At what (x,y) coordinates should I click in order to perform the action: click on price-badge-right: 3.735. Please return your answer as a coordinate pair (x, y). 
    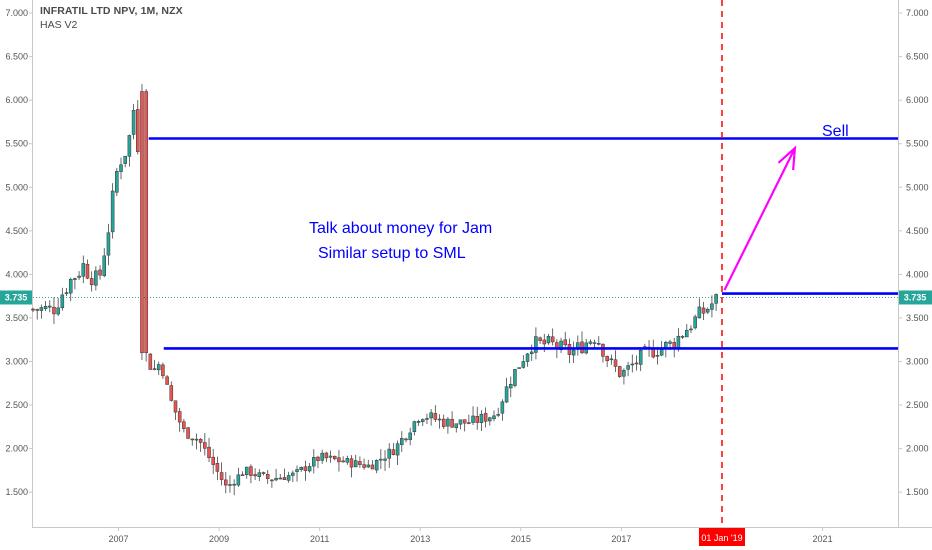
    Looking at the image, I should click on (915, 297).